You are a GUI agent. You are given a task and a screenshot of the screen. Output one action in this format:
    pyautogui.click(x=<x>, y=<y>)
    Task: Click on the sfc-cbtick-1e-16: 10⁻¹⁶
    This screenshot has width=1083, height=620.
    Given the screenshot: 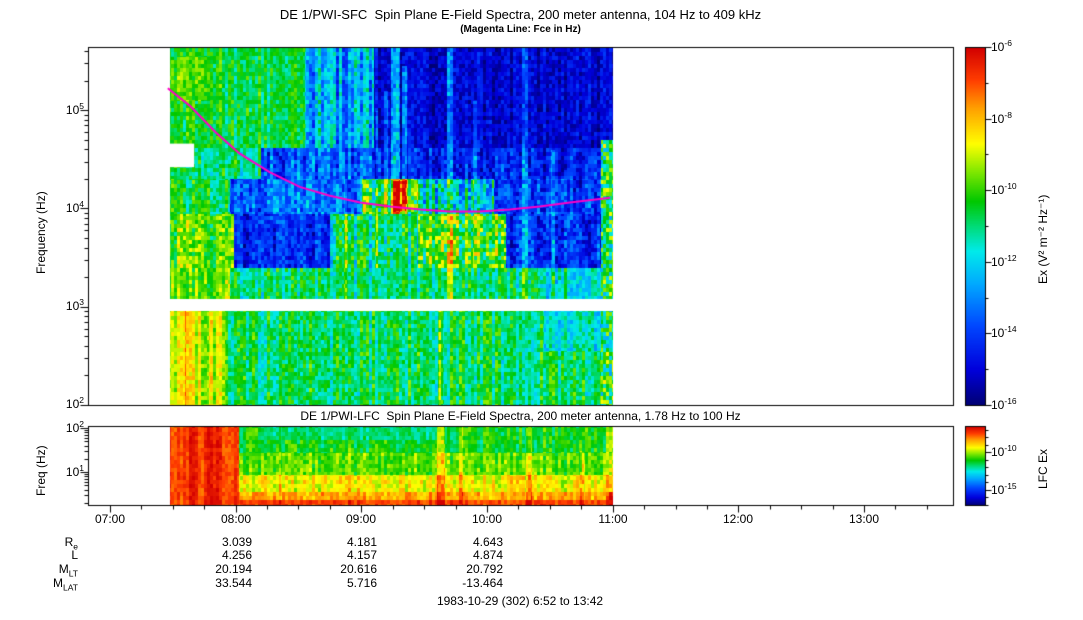 What is the action you would take?
    pyautogui.click(x=1004, y=404)
    